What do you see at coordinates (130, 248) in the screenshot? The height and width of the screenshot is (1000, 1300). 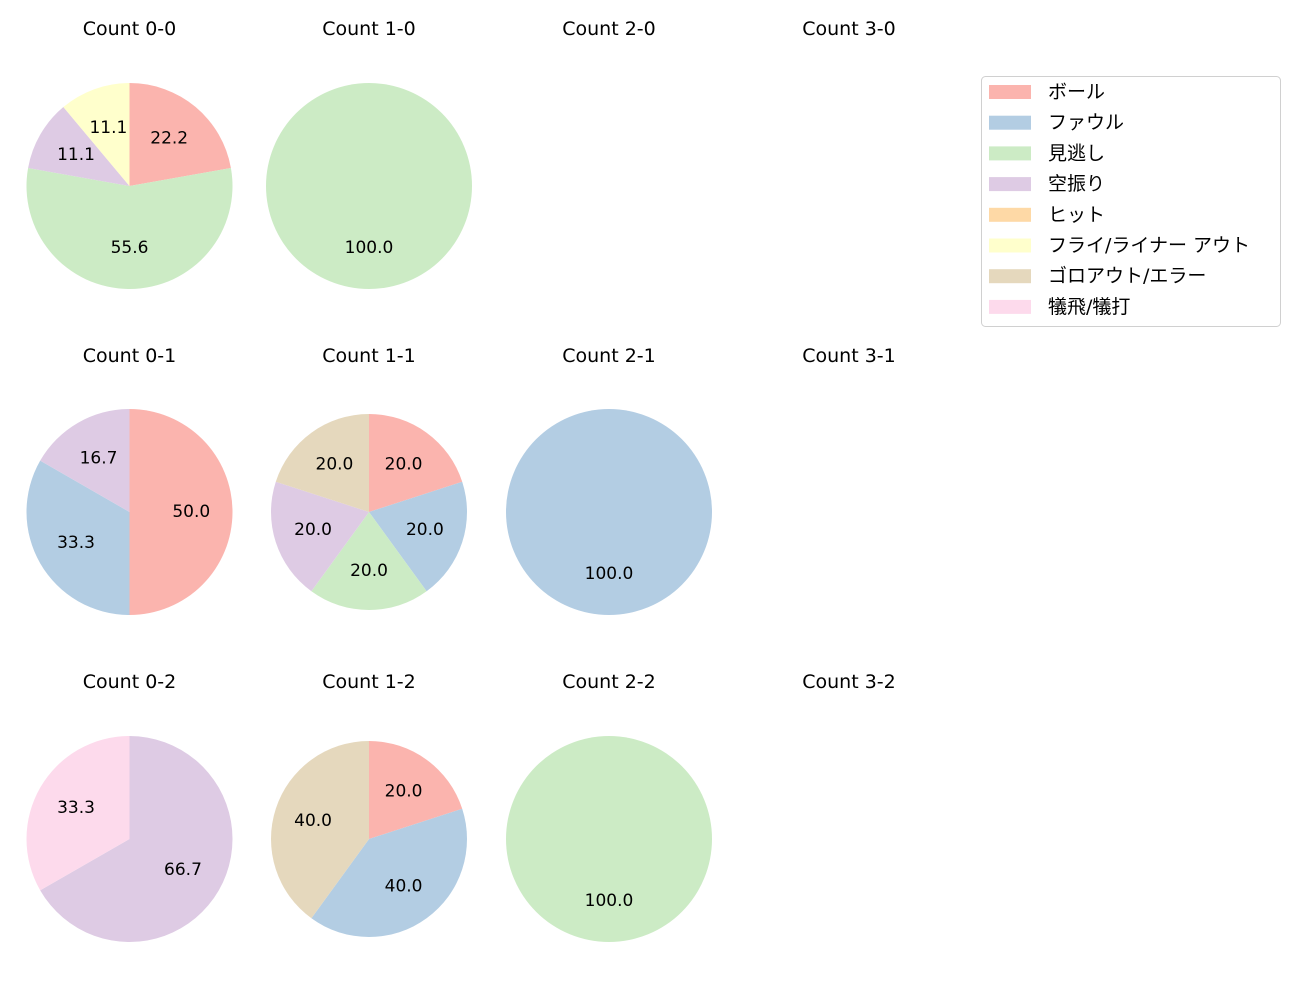 I see `pie-slice-label: 55.6` at bounding box center [130, 248].